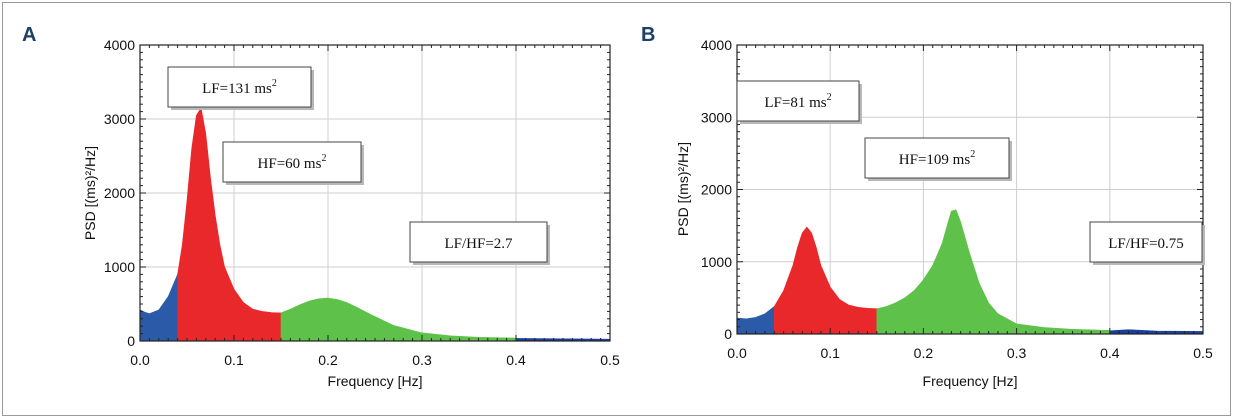  I want to click on annotation-box: LF/HF=0.75, so click(1147, 243).